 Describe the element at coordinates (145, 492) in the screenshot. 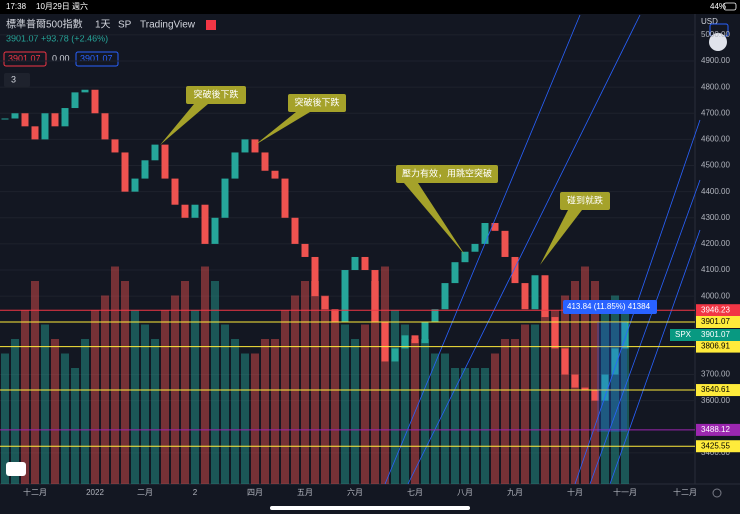

I see `x-tick-label: 二月` at that location.